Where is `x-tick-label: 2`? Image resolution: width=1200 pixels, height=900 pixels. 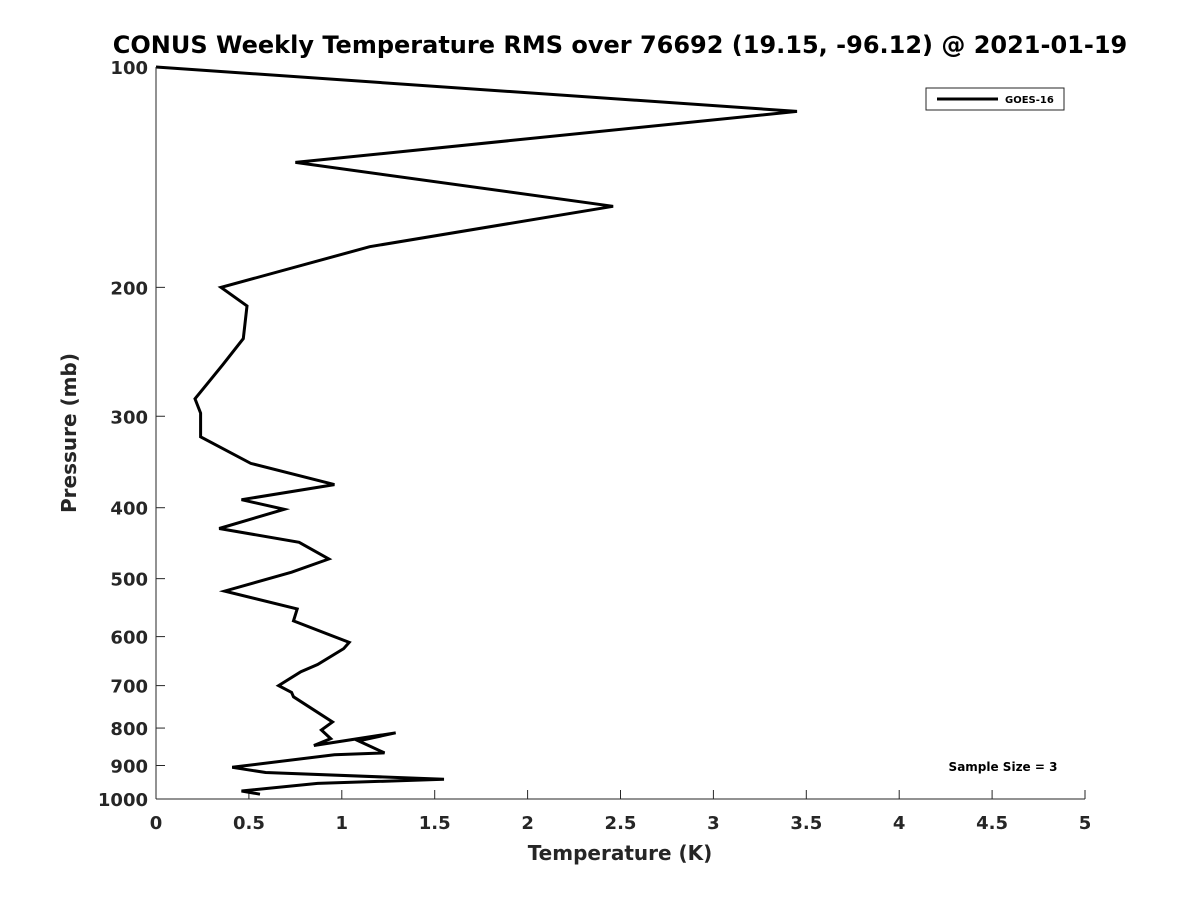 x-tick-label: 2 is located at coordinates (527, 823).